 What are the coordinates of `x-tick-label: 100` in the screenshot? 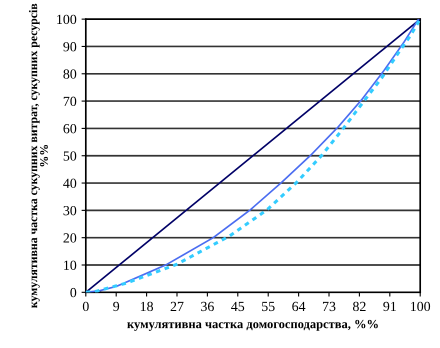 It's located at (420, 307).